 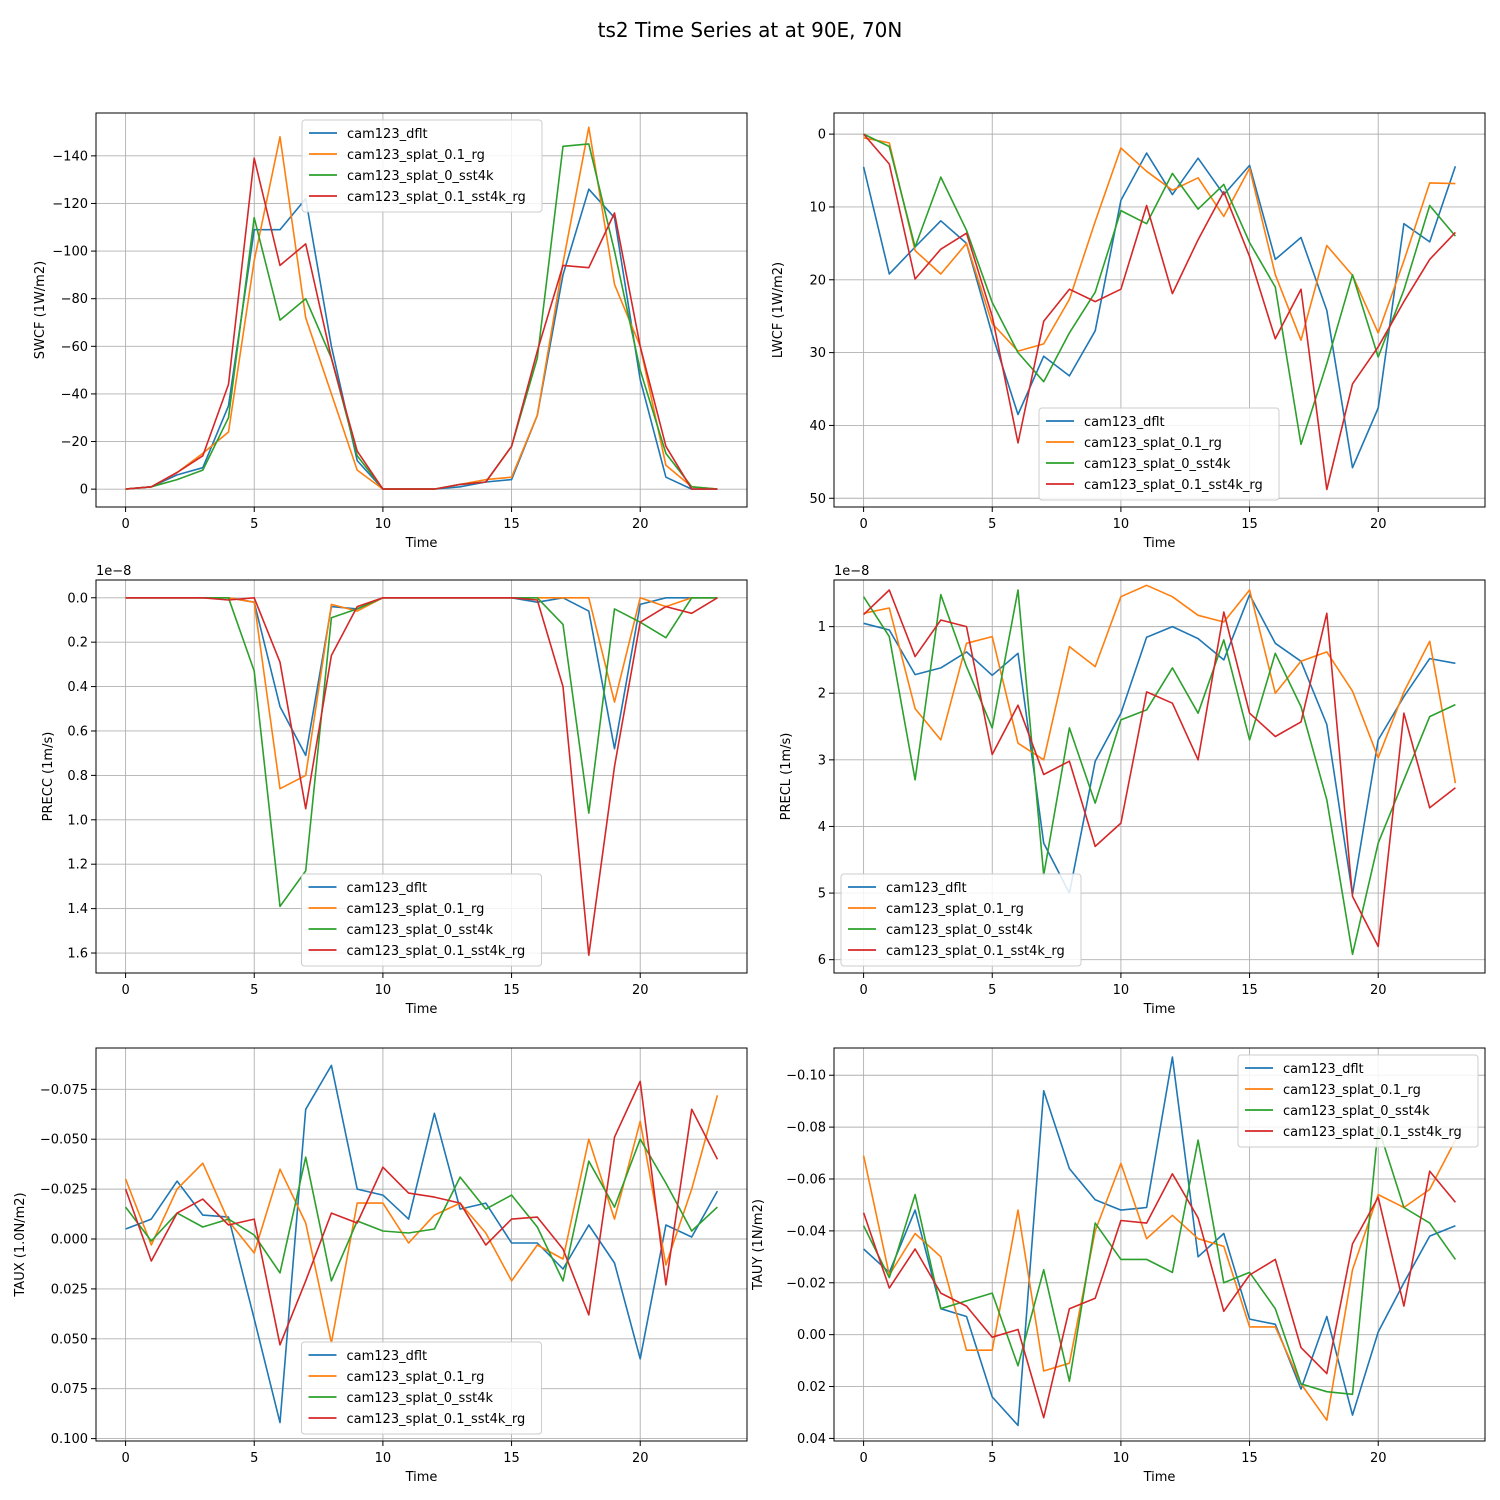 I want to click on taux-legend-label: cam123_splat_0.1_rg, so click(x=416, y=1377).